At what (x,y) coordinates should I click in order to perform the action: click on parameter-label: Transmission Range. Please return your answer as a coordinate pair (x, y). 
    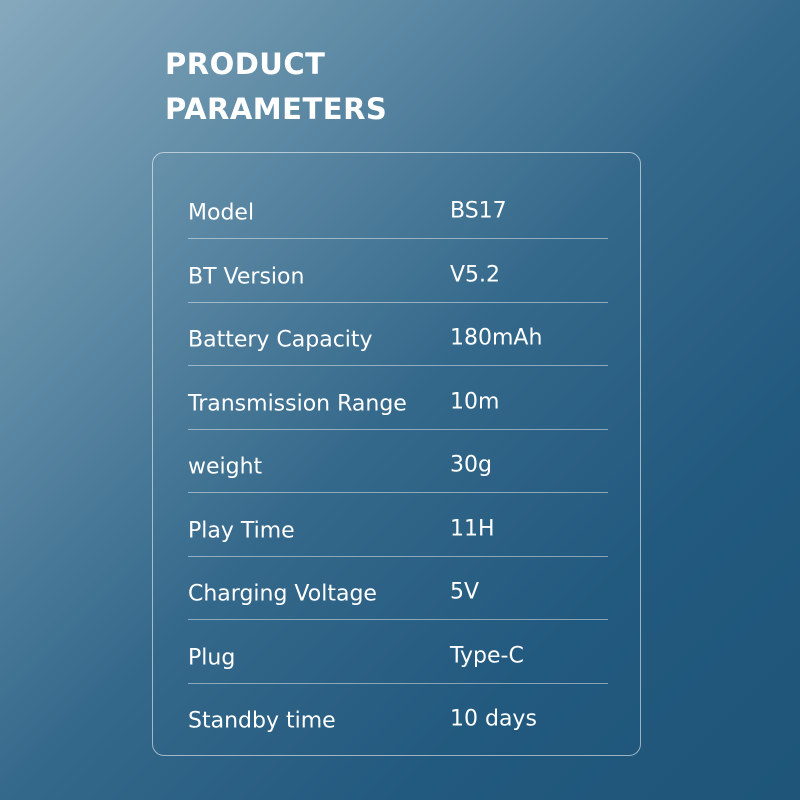
    Looking at the image, I should click on (297, 403).